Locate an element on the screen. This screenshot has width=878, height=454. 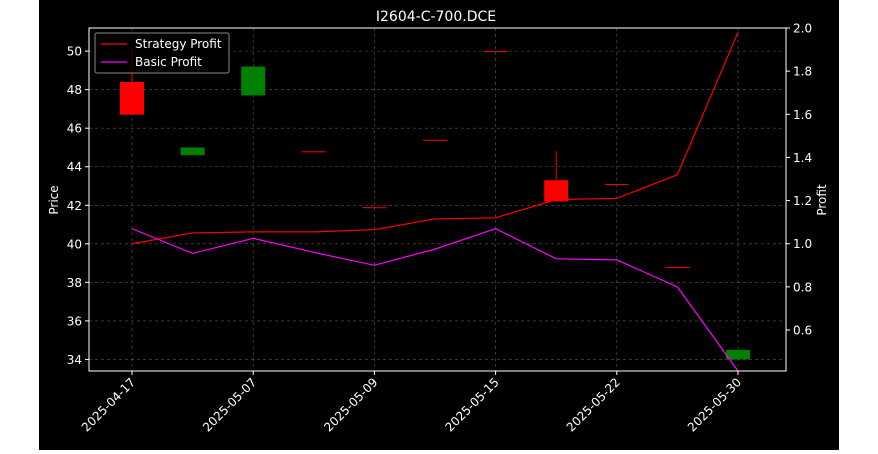
y-tick-label: 42 is located at coordinates (74, 206).